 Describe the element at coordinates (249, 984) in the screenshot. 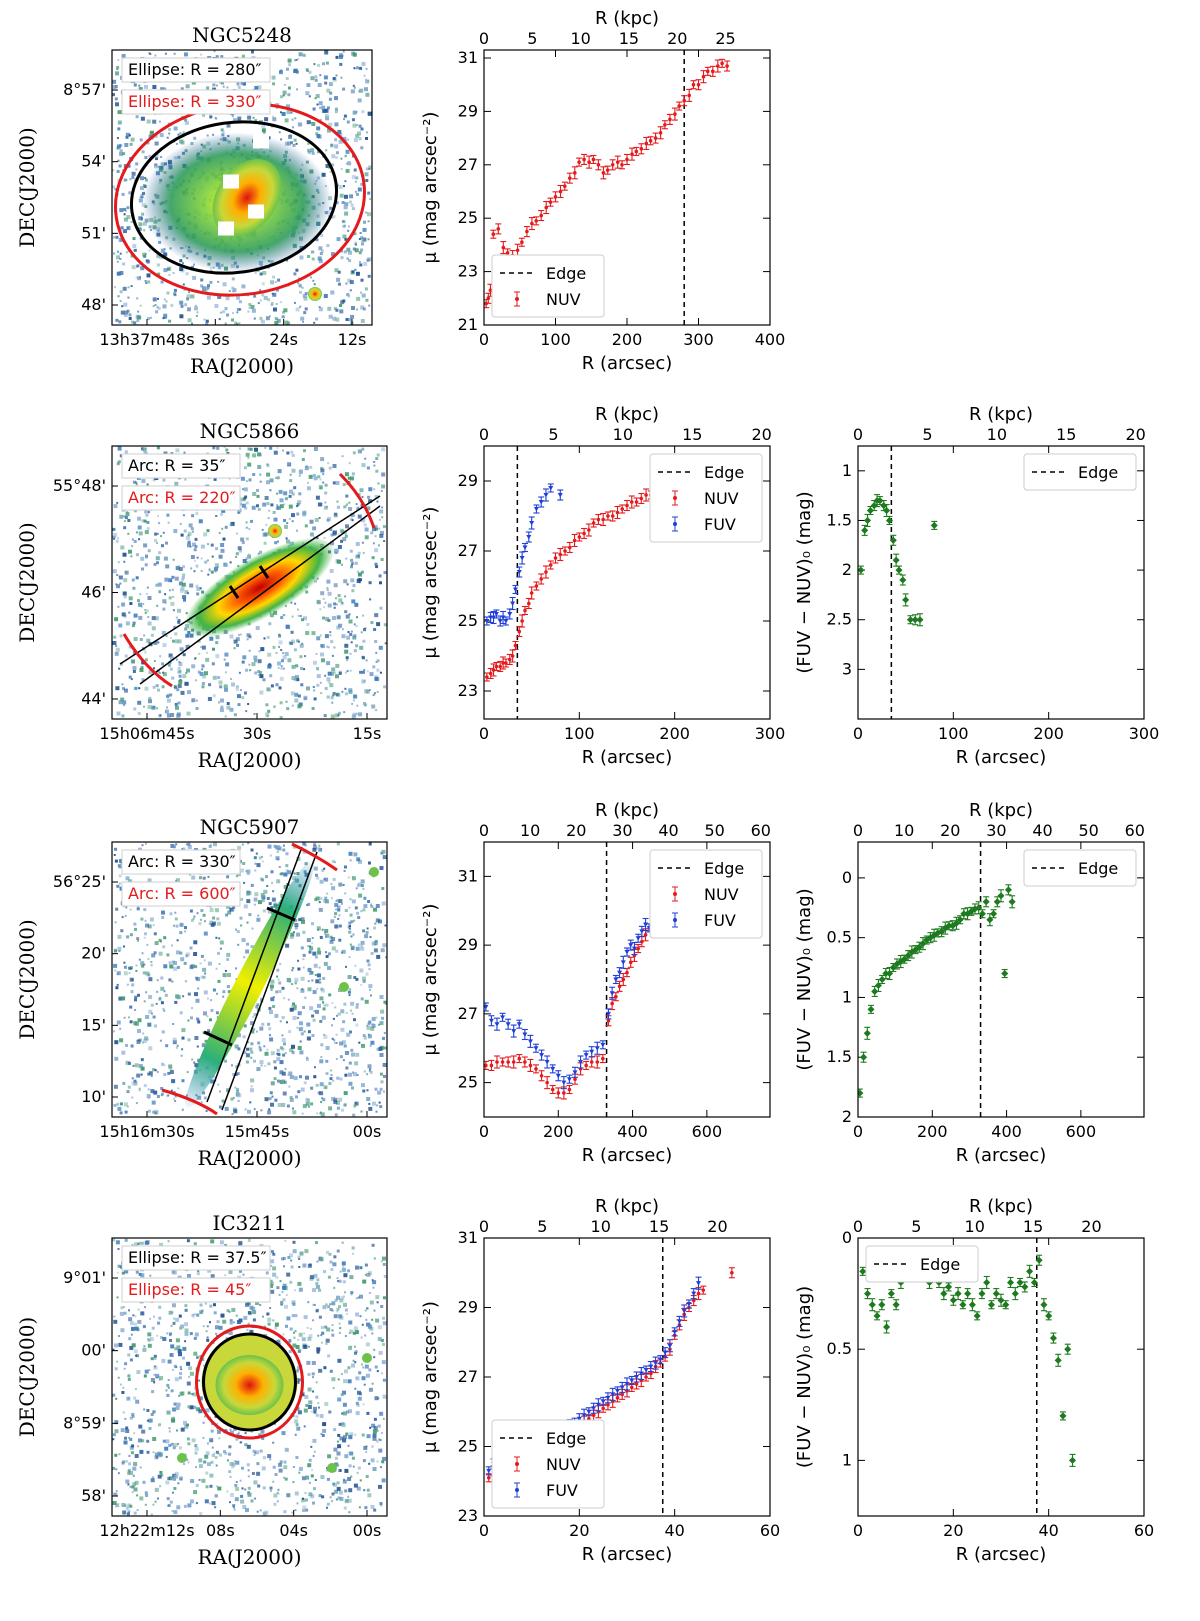

I see `galaxy-disk` at that location.